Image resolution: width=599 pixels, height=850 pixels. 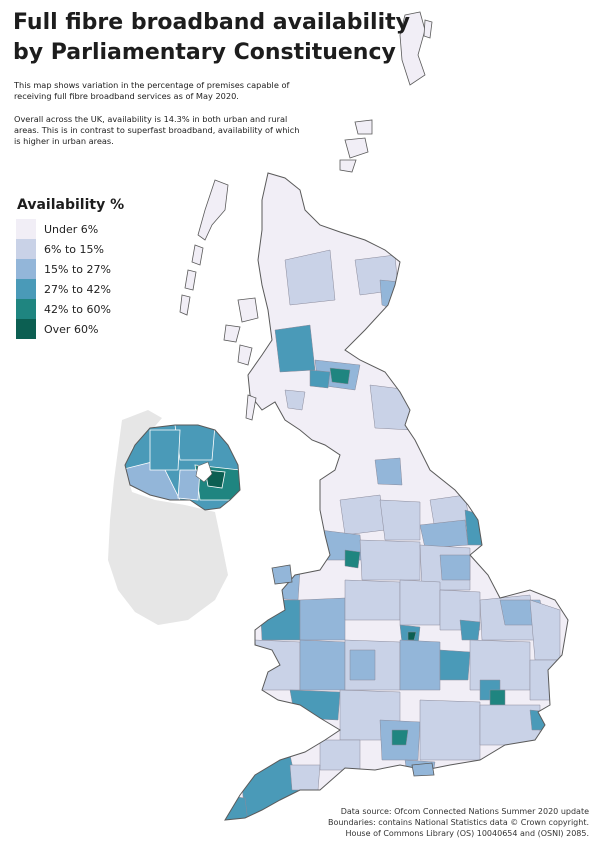 What do you see at coordinates (211, 22) in the screenshot?
I see `title-line-1: Full fibre broadband availability` at bounding box center [211, 22].